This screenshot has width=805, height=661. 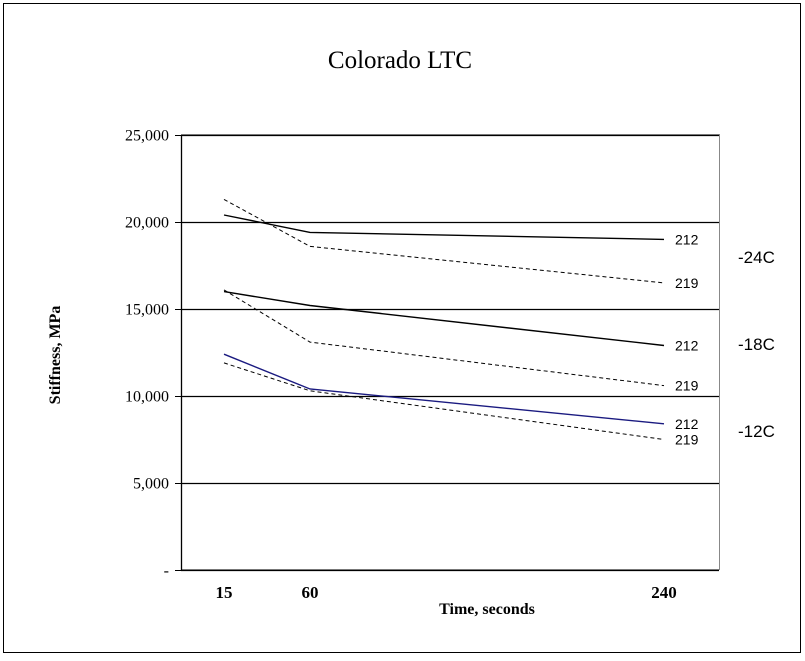 What do you see at coordinates (224, 592) in the screenshot?
I see `x-tick-label: 15` at bounding box center [224, 592].